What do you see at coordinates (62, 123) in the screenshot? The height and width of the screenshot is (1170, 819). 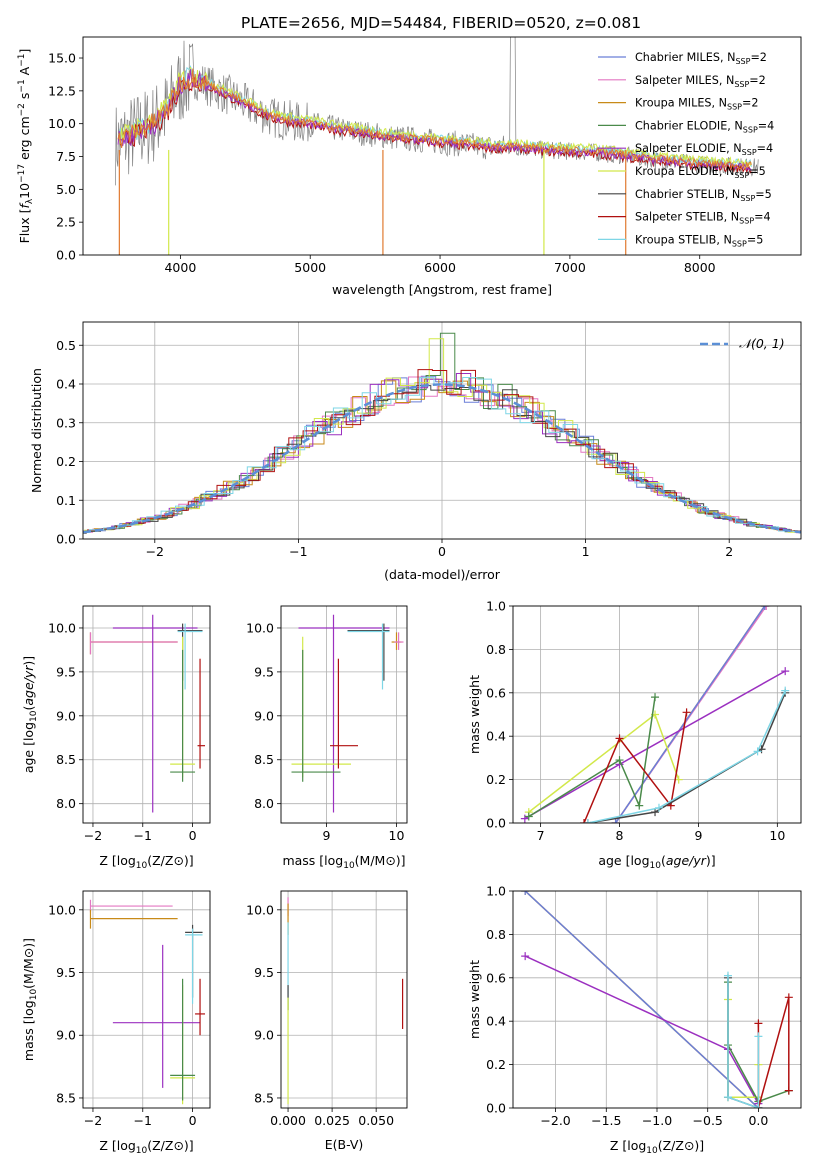 I see `y-tick-label: 10.0` at bounding box center [62, 123].